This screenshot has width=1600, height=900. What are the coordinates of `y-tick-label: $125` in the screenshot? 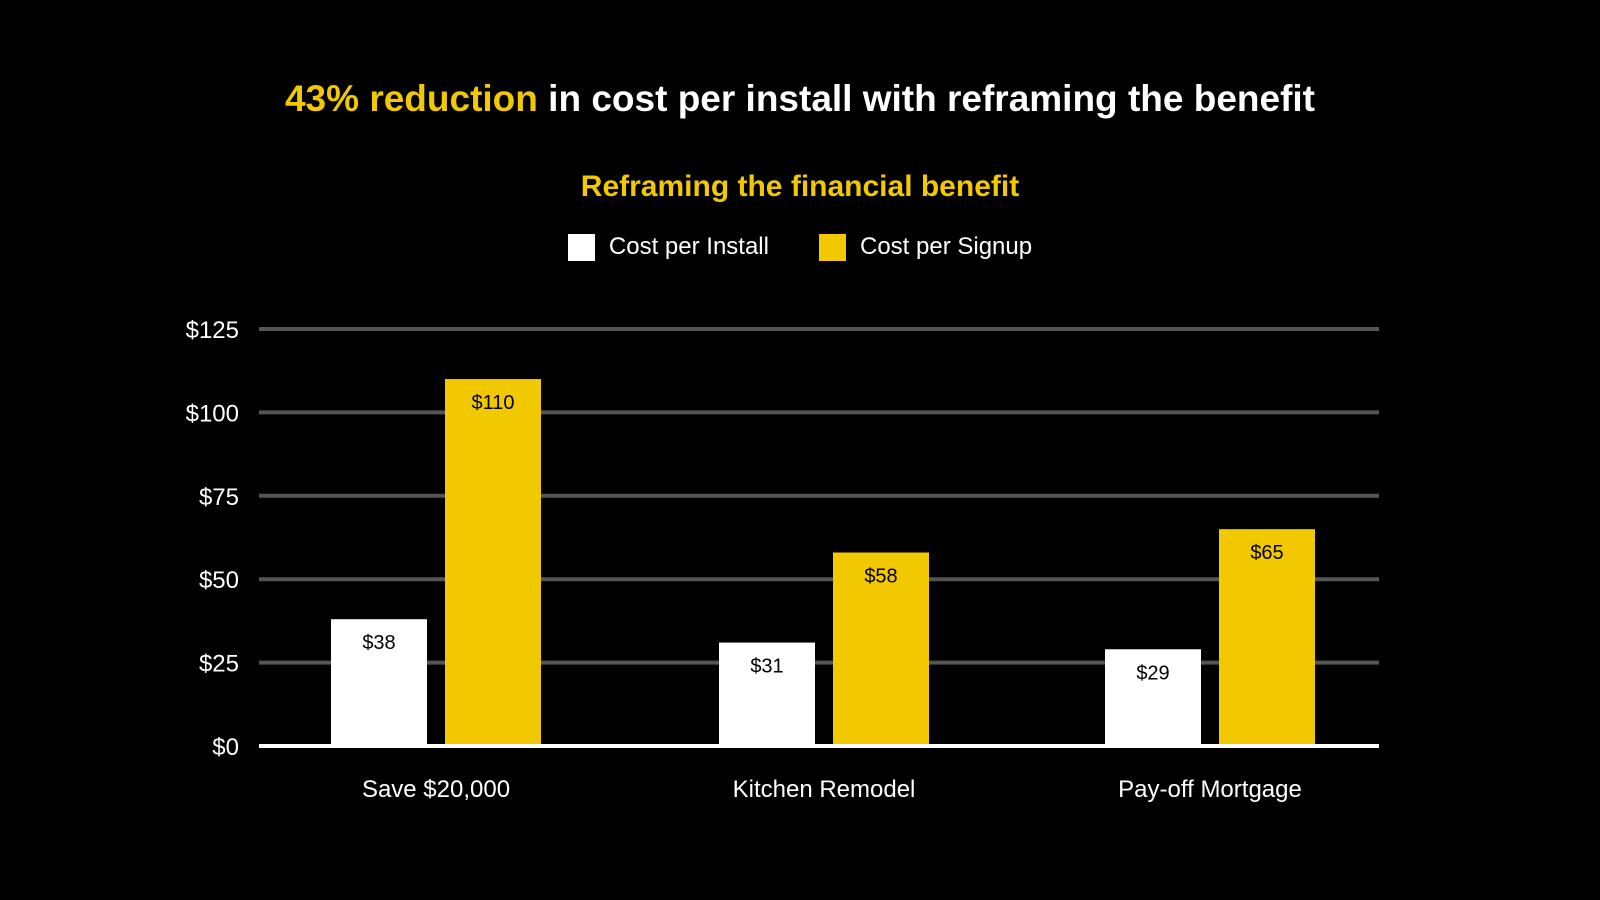 It's located at (212, 330).